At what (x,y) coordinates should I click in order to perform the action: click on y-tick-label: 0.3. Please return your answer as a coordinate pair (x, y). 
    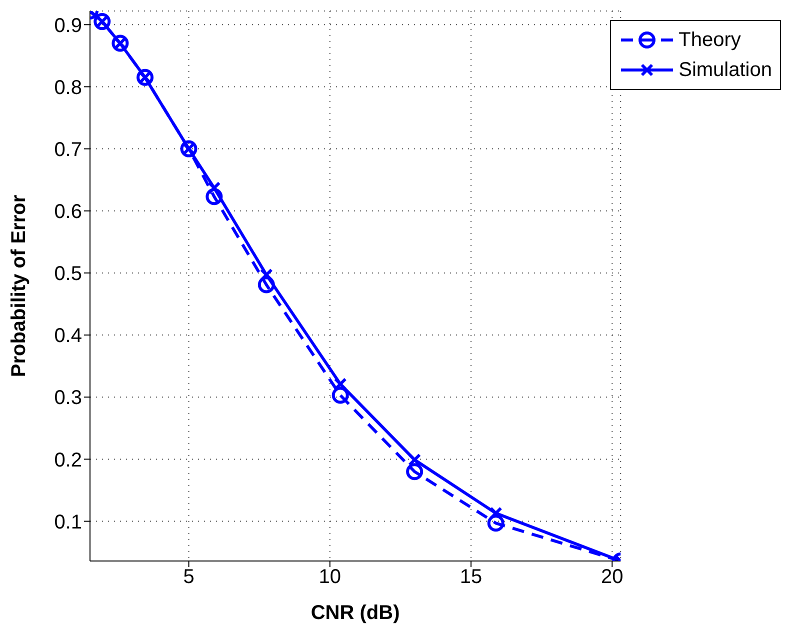
    Looking at the image, I should click on (68, 398).